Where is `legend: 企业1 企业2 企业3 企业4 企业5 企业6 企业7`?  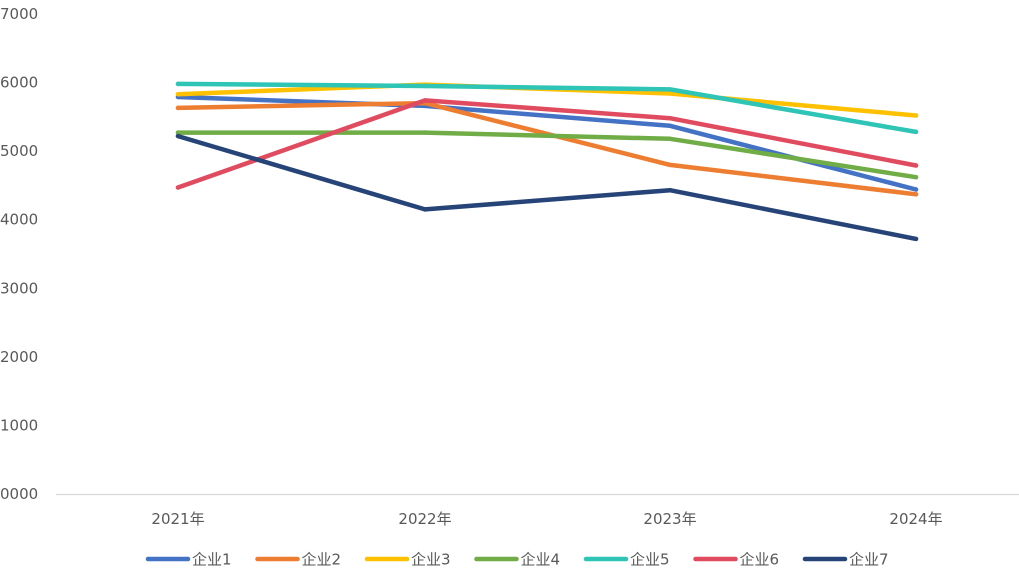 legend: 企业1 企业2 企业3 企业4 企业5 企业6 企业7 is located at coordinates (517, 560).